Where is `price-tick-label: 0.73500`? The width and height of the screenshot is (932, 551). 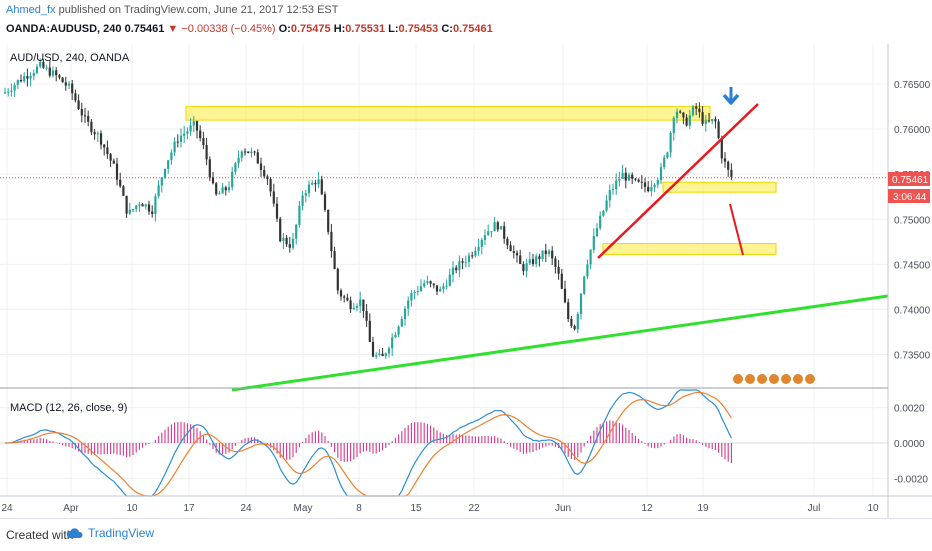
price-tick-label: 0.73500 is located at coordinates (912, 355).